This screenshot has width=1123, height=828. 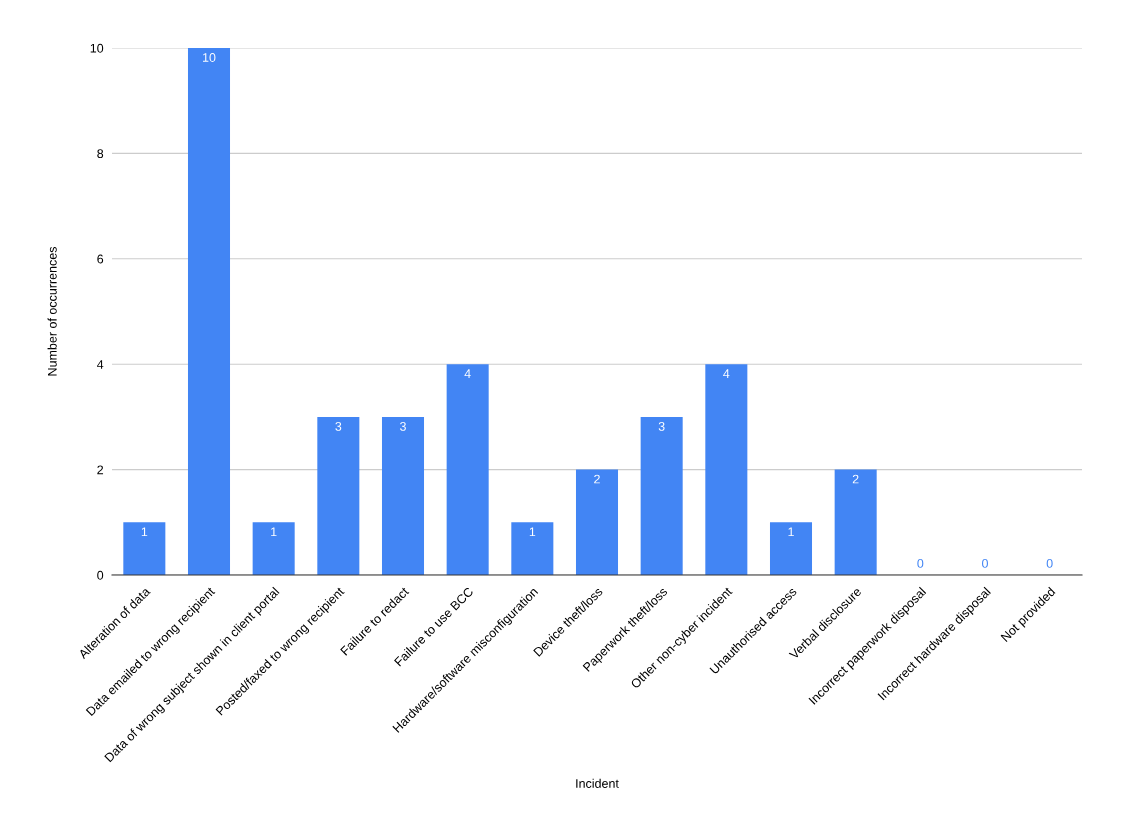 What do you see at coordinates (100, 154) in the screenshot?
I see `y-tick-label: 8` at bounding box center [100, 154].